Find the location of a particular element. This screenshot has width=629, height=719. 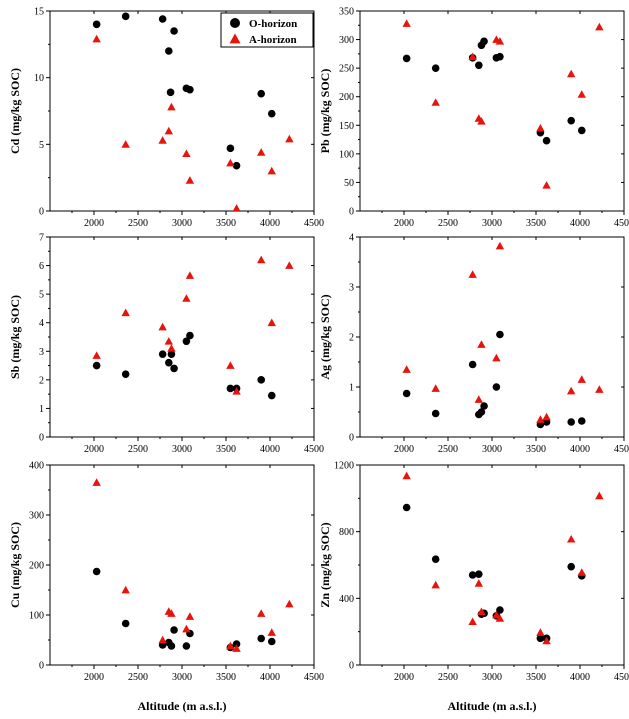

y-tick-label-pb: 100 is located at coordinates (346, 154).